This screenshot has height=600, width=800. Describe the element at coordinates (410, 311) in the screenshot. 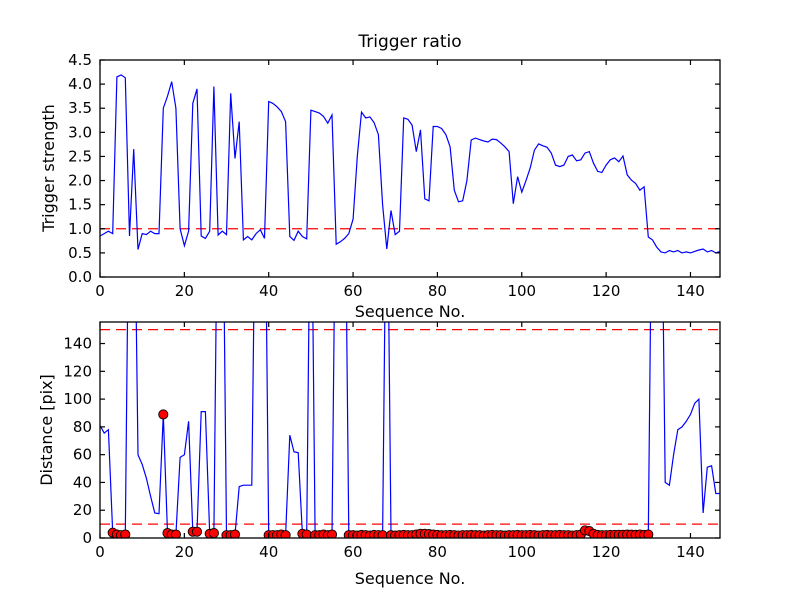

I see `top-x-axis-label: Sequence No.` at that location.